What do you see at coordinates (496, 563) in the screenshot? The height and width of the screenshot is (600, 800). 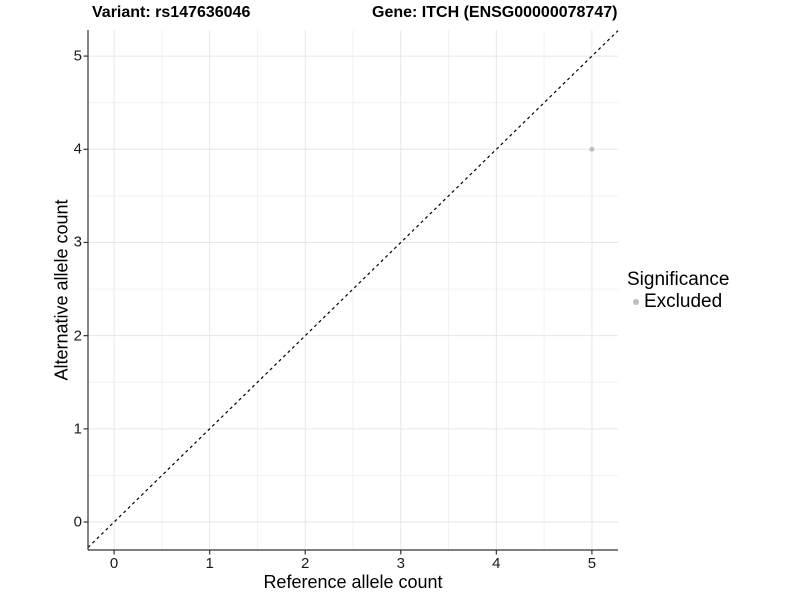 I see `x-tick-label: 4` at bounding box center [496, 563].